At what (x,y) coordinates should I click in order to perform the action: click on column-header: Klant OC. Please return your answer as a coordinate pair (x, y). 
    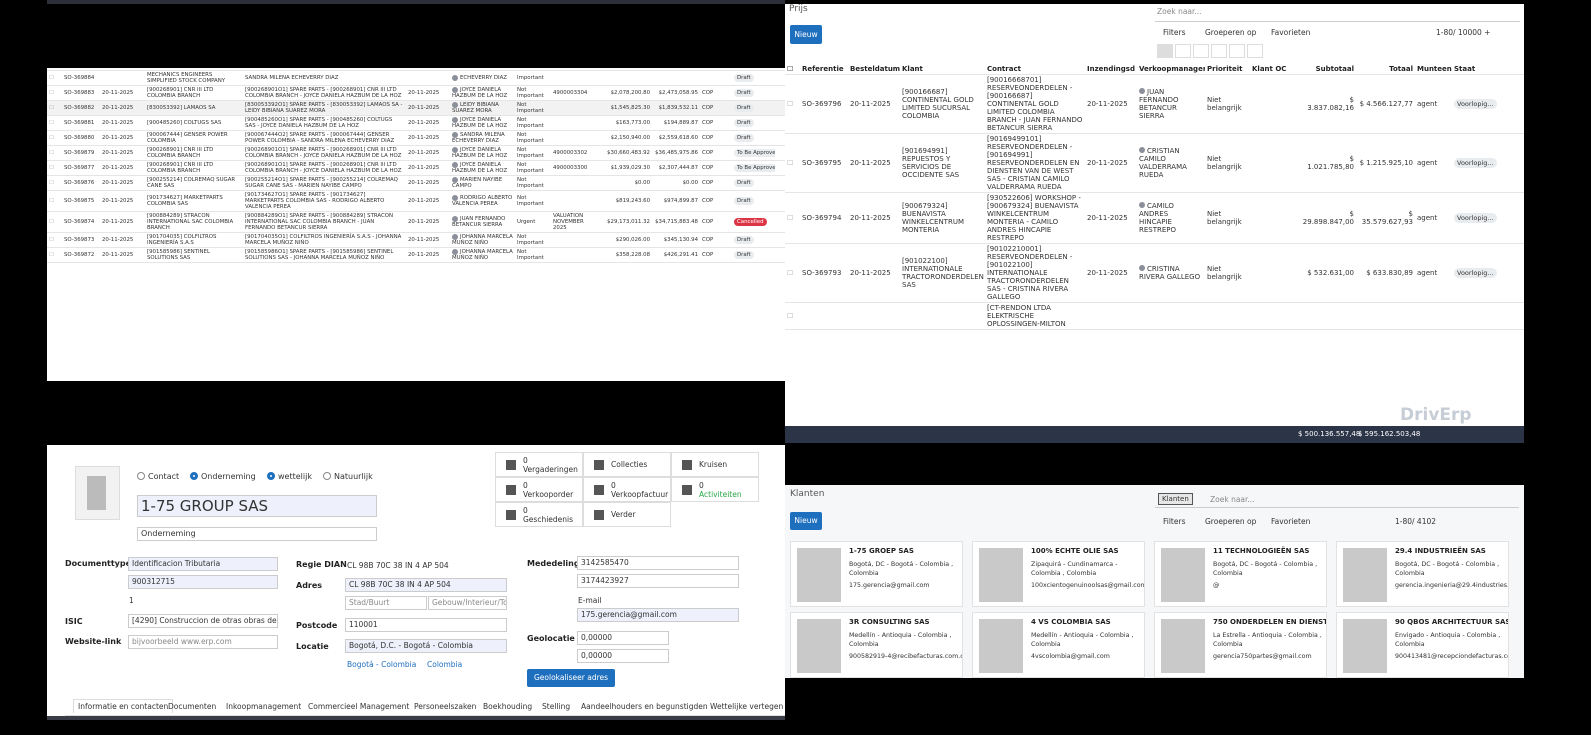
    Looking at the image, I should click on (1275, 69).